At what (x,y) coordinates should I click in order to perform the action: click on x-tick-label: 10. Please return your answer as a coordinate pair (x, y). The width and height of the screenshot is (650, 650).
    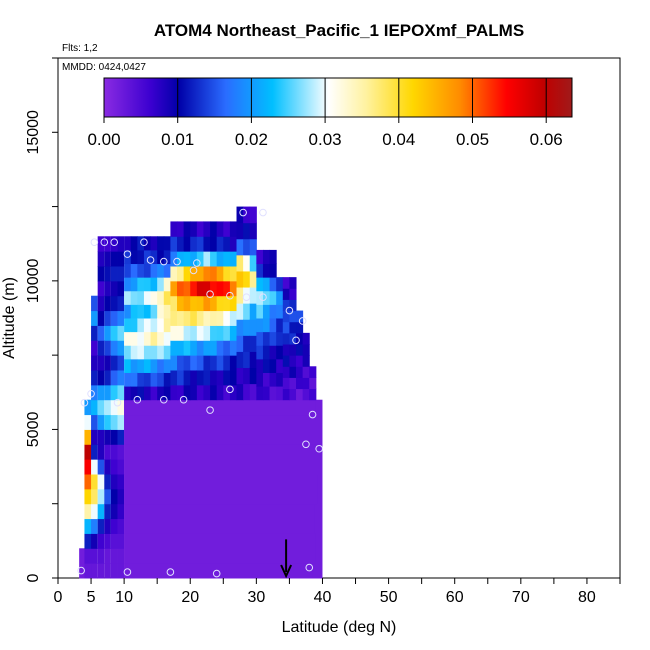
    Looking at the image, I should click on (124, 597).